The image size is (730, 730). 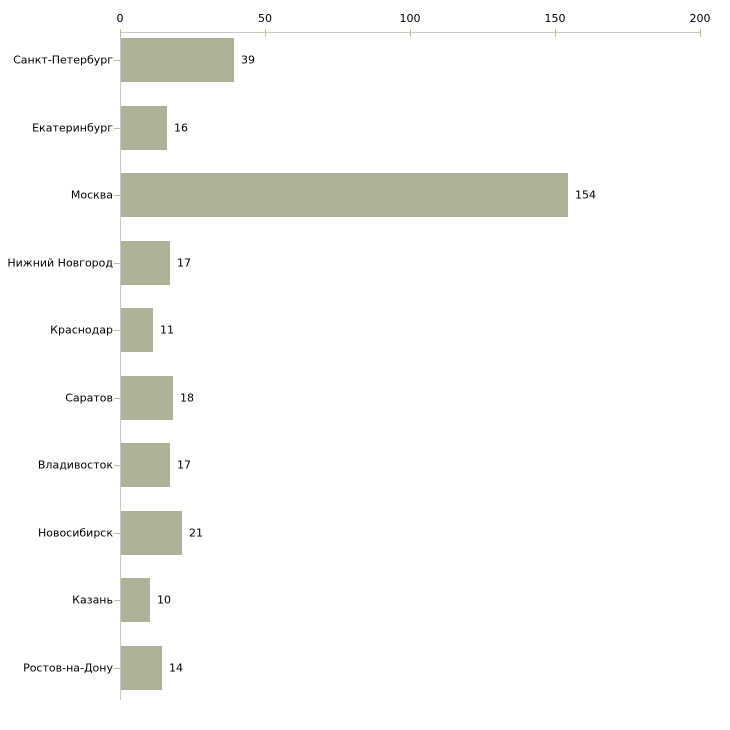 I want to click on category-label: Казань, so click(x=92, y=600).